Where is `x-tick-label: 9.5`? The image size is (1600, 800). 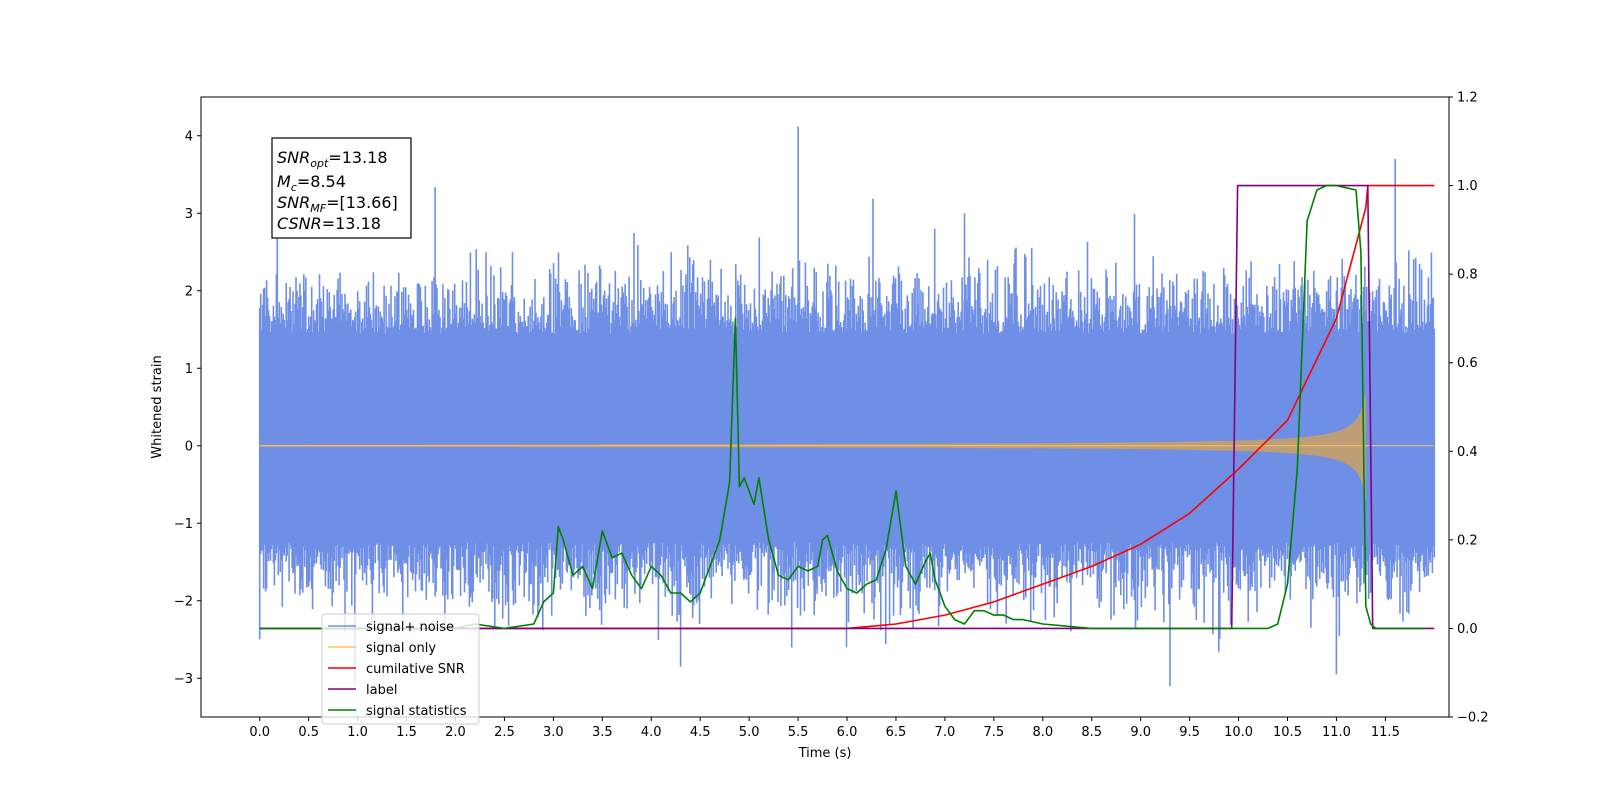 x-tick-label: 9.5 is located at coordinates (1189, 732).